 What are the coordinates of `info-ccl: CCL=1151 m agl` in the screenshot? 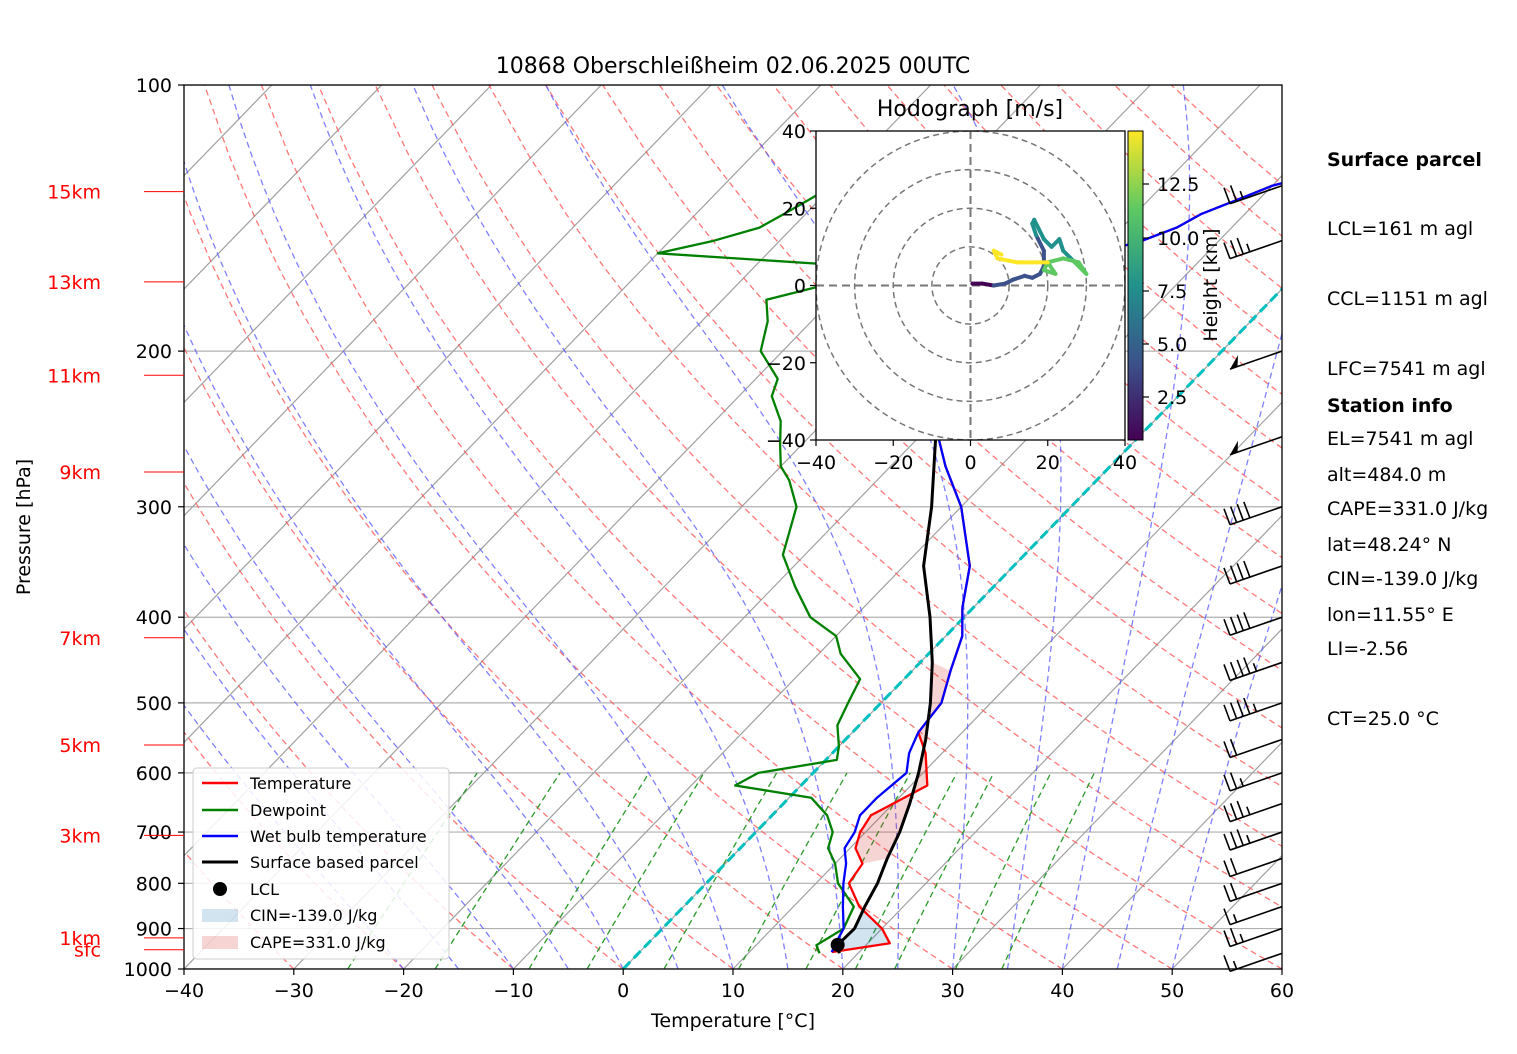 It's located at (1407, 299).